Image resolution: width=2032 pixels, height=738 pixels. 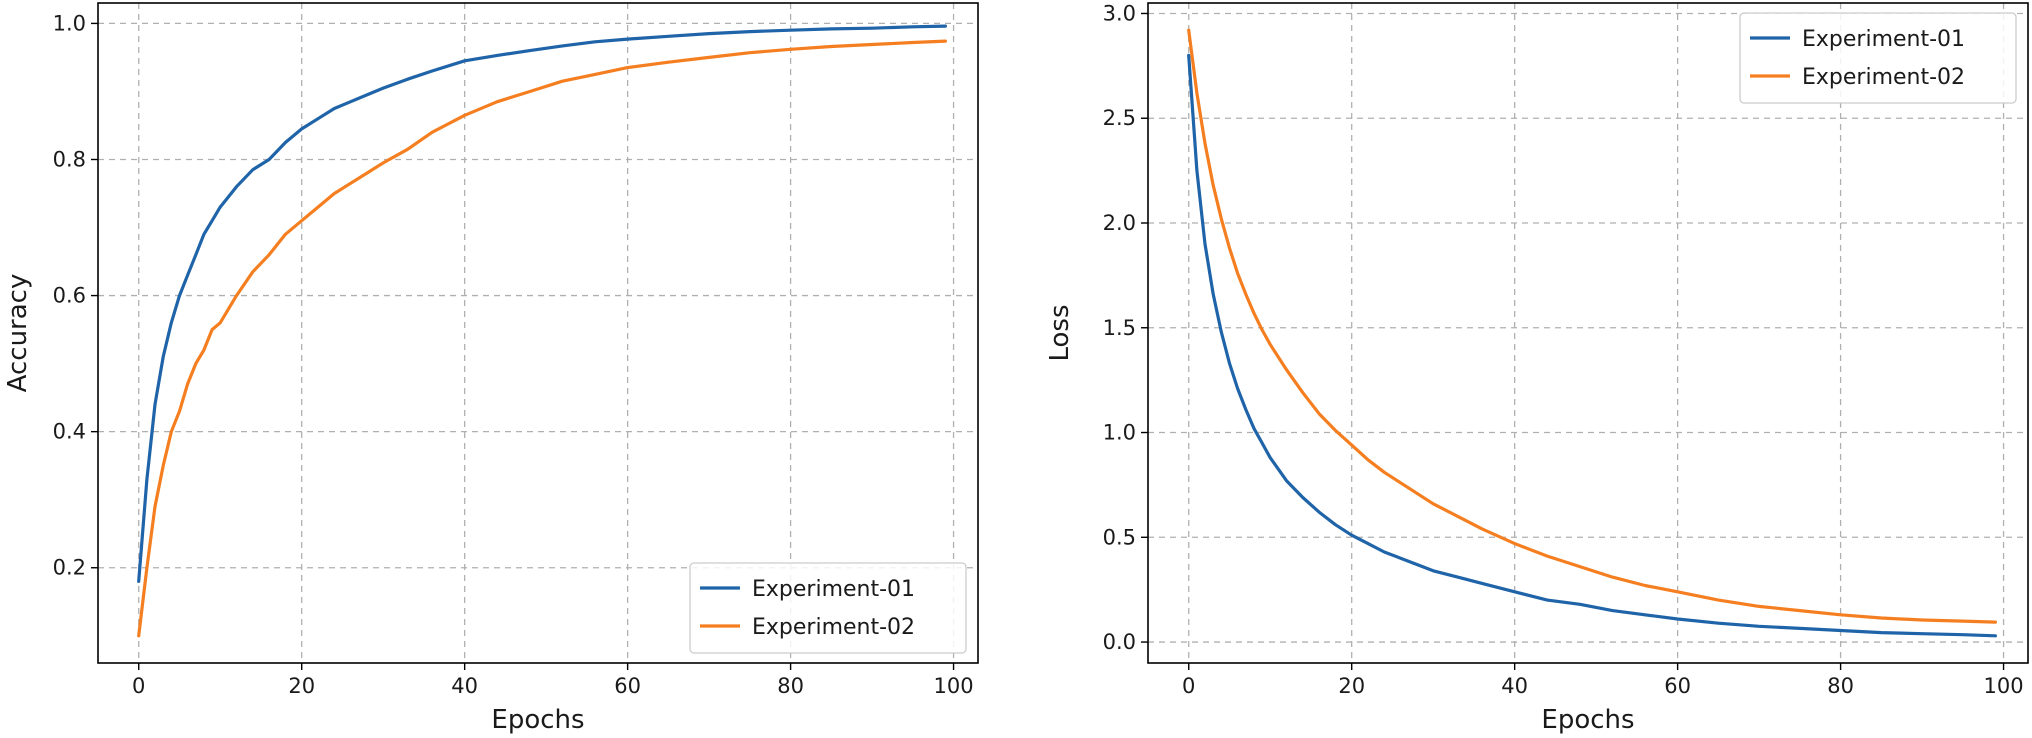 I want to click on y-axis-label: Accuracy, so click(x=18, y=333).